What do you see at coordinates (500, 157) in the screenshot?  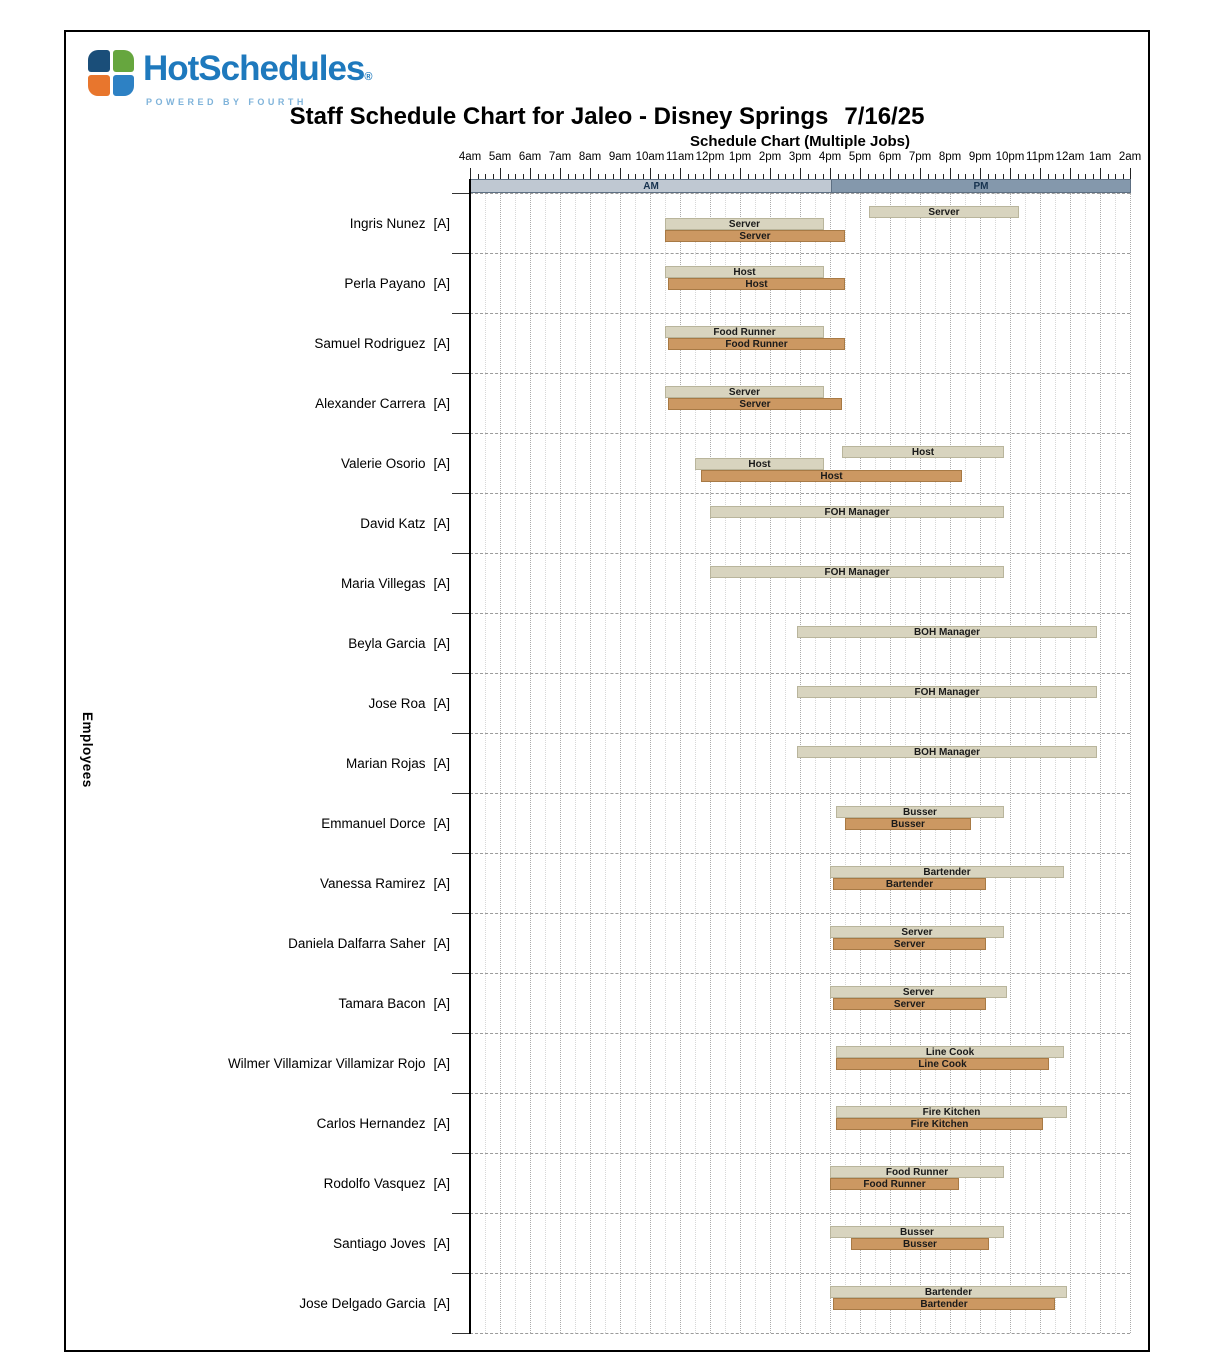 I see `time-label-5am: 5am` at bounding box center [500, 157].